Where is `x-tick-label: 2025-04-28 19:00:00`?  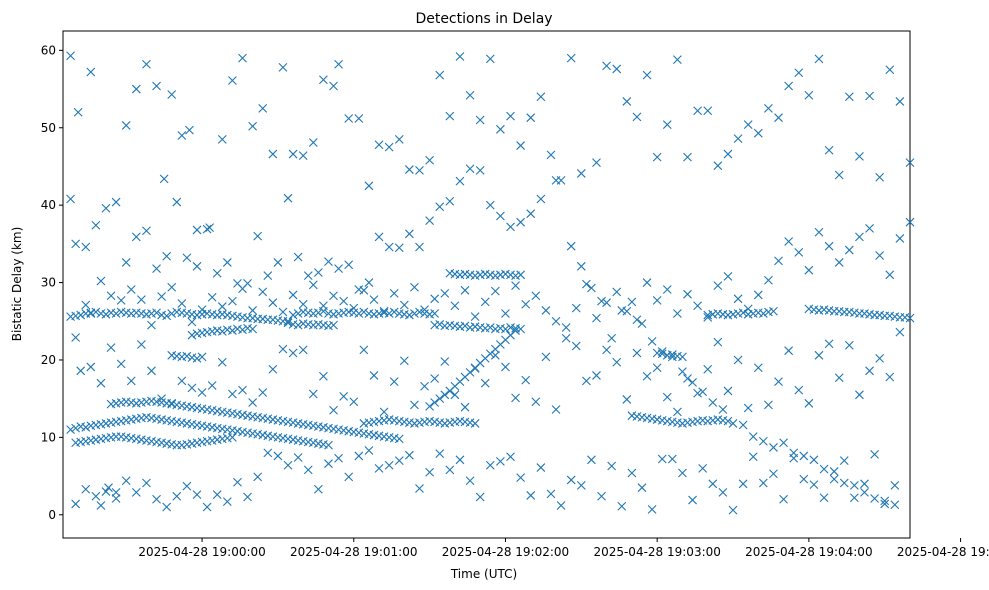
x-tick-label: 2025-04-28 19:00:00 is located at coordinates (201, 552).